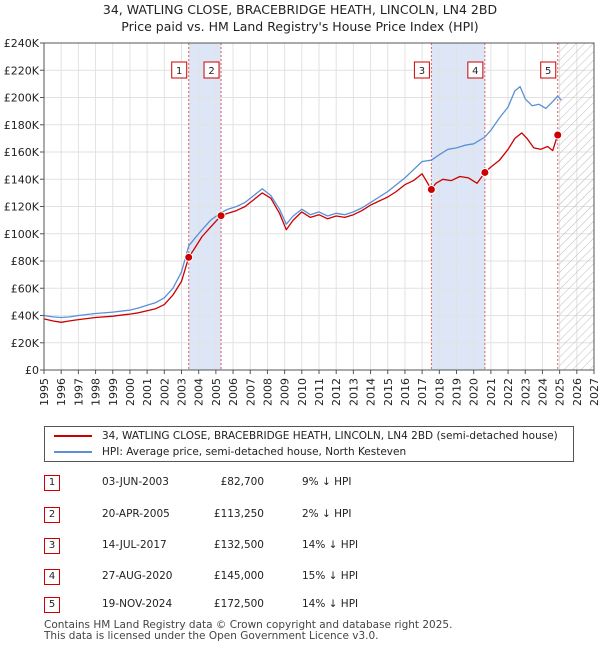 This screenshot has width=600, height=650. I want to click on x-tick-label: 1998, so click(96, 392).